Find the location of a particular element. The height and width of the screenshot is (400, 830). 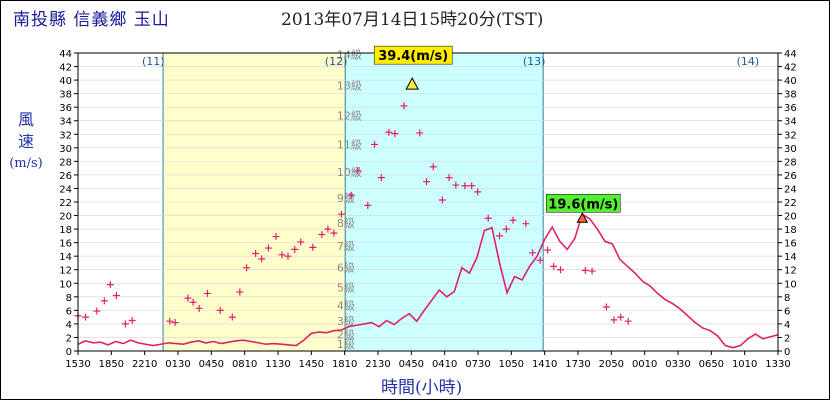

y-tick-label: 26 is located at coordinates (65, 176).